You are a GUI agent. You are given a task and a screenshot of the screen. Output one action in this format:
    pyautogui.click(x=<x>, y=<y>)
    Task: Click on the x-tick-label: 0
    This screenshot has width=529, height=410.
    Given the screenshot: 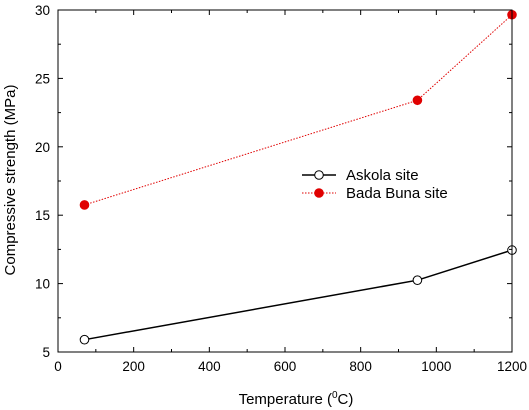 What is the action you would take?
    pyautogui.click(x=58, y=366)
    